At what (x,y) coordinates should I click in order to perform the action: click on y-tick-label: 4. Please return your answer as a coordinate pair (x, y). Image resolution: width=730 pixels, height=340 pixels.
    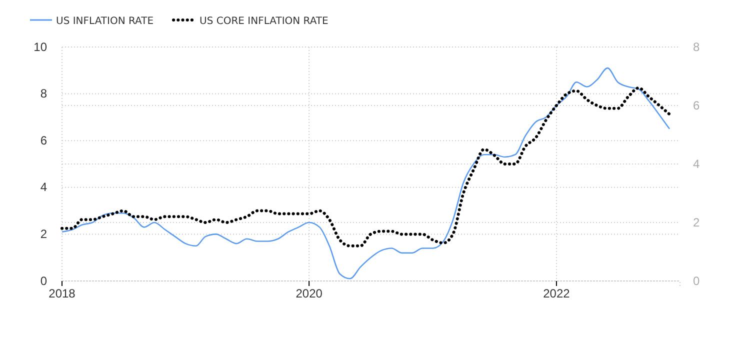
    Looking at the image, I should click on (44, 187).